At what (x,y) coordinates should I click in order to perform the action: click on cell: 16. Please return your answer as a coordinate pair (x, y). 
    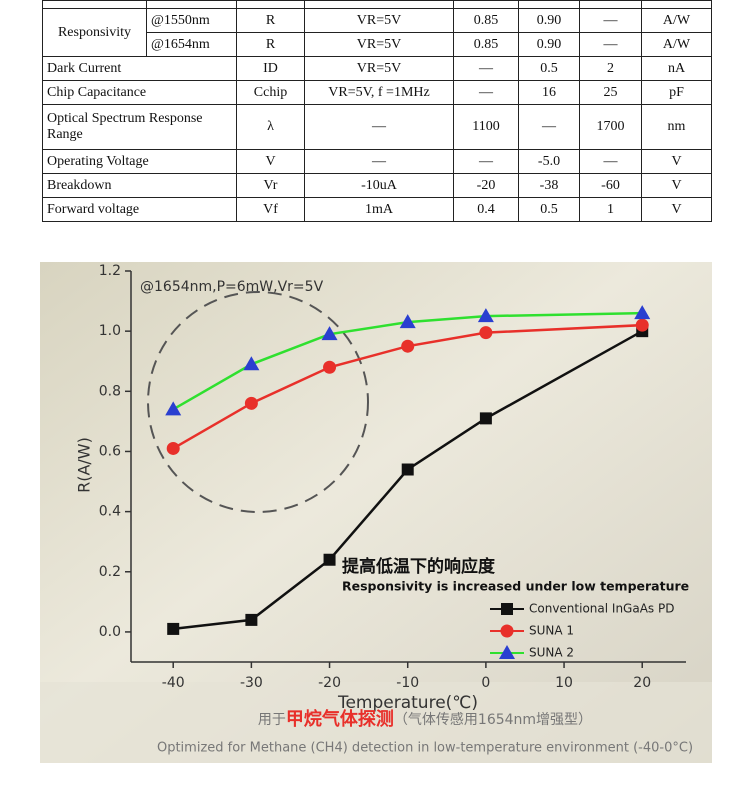
    Looking at the image, I should click on (549, 92).